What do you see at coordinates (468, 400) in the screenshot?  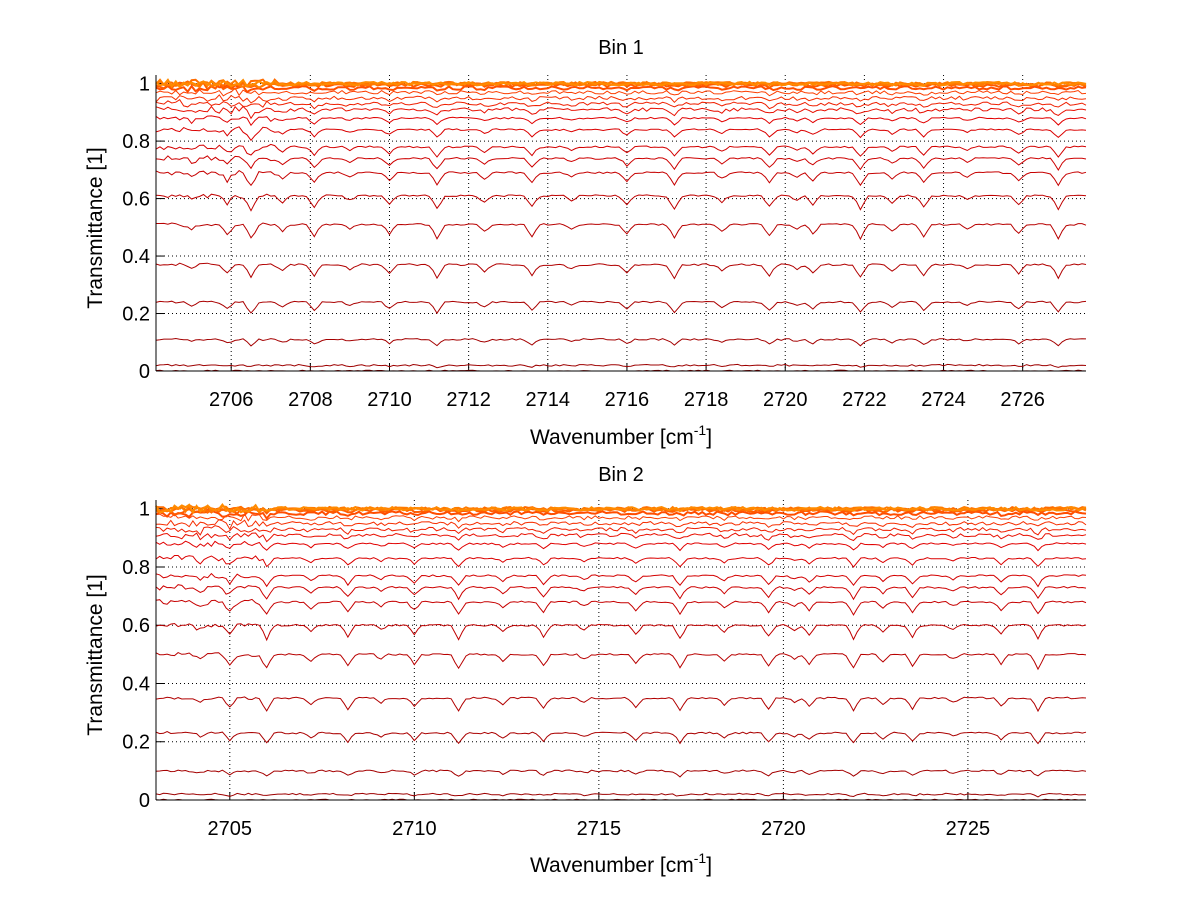 I see `x-tick-label: 2712` at bounding box center [468, 400].